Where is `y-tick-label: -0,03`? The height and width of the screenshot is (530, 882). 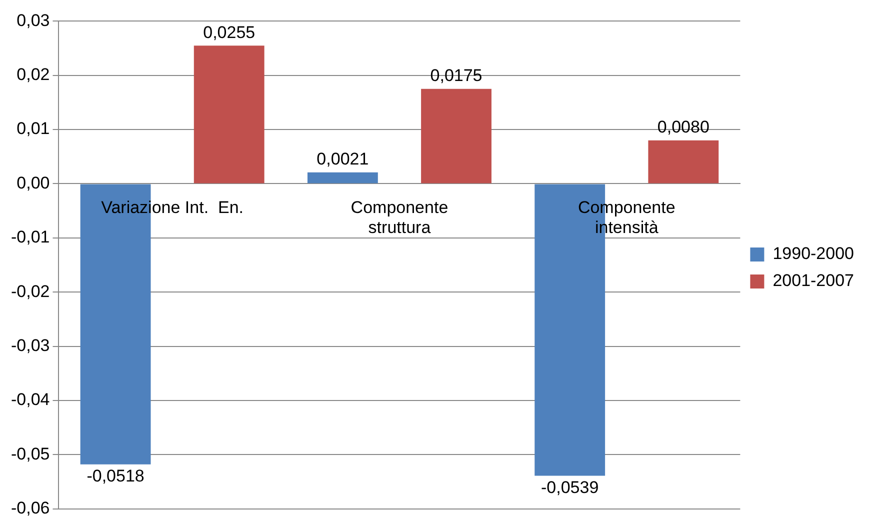
y-tick-label: -0,03 is located at coordinates (30, 345).